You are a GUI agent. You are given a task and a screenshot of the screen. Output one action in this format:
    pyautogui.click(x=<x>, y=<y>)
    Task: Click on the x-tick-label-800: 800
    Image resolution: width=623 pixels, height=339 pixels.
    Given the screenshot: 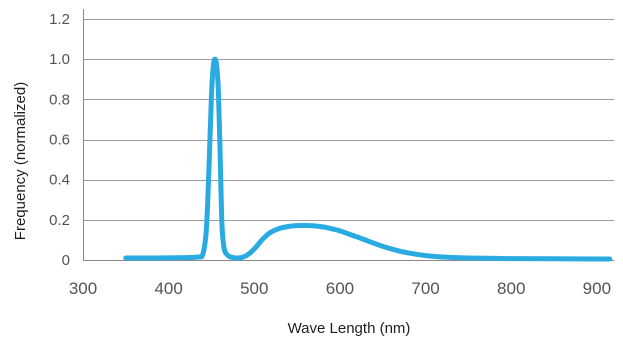 What is the action you would take?
    pyautogui.click(x=511, y=288)
    